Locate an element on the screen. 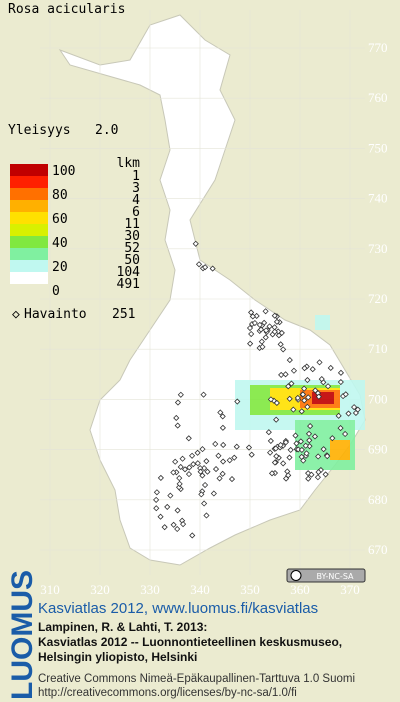 Image resolution: width=400 pixels, height=702 pixels. x-tick-label: 320 is located at coordinates (100, 589).